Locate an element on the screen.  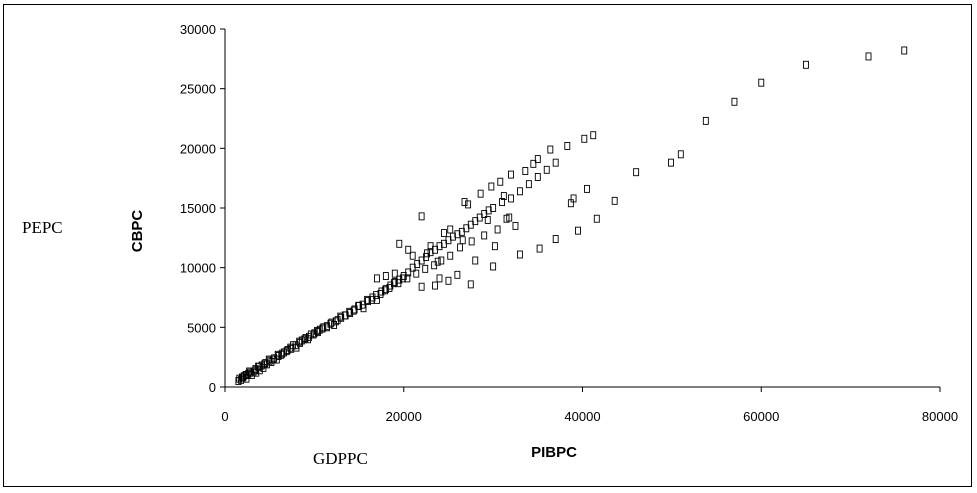
x-tick-label: 0 is located at coordinates (224, 416).